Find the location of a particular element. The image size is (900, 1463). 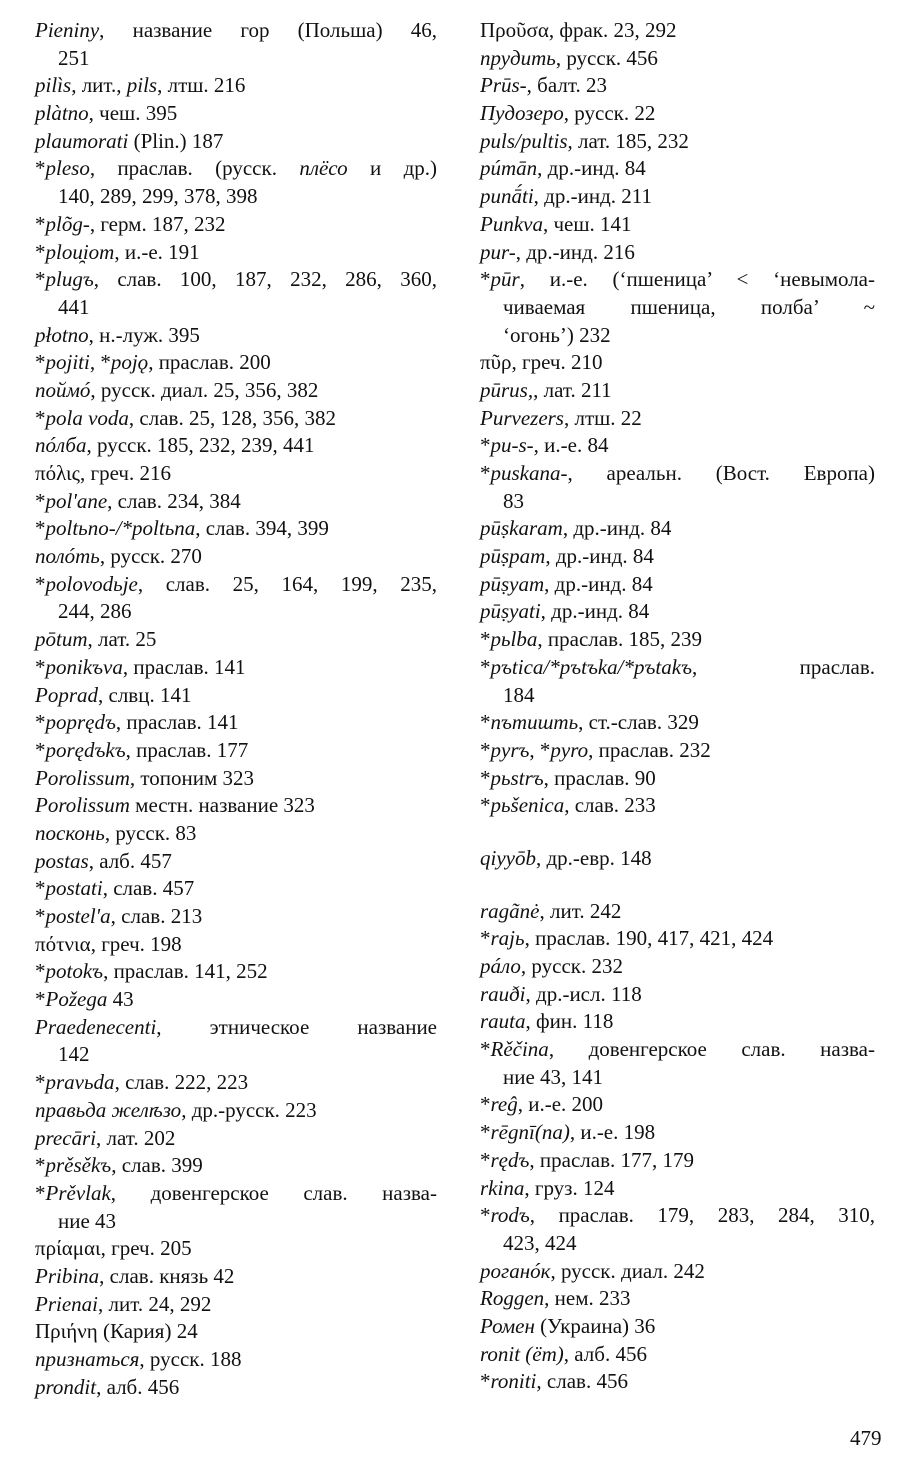

entry-text: , чеш. 141 is located at coordinates (587, 223).